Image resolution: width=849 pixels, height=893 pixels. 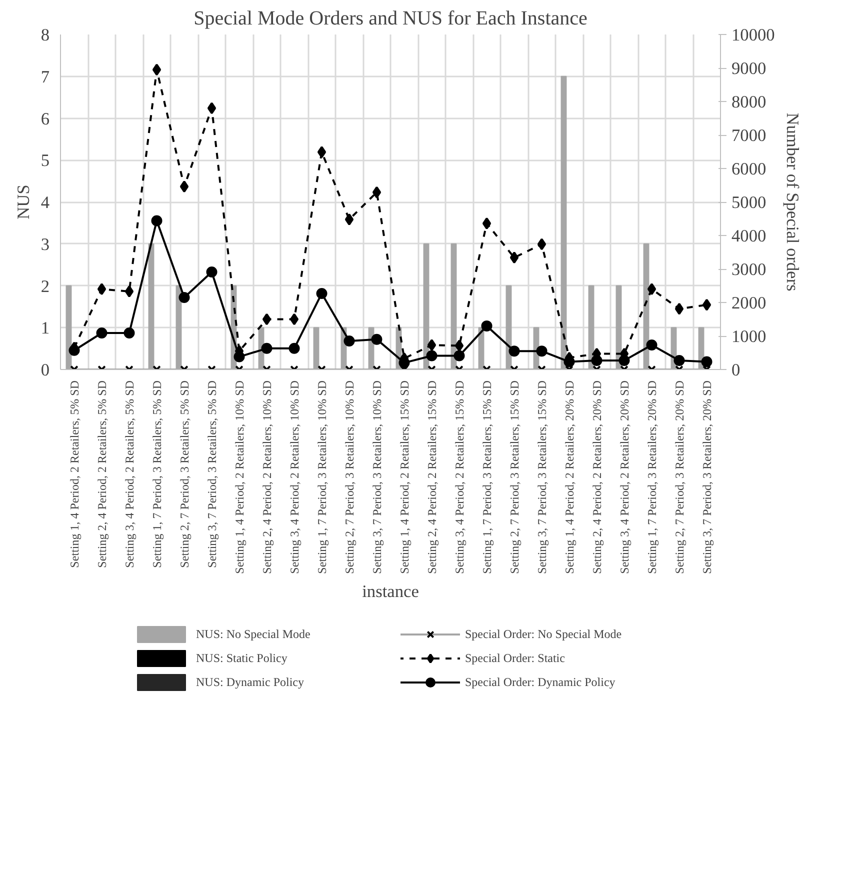 What do you see at coordinates (544, 634) in the screenshot?
I see `legend-label: Special Order: No Special Mode` at bounding box center [544, 634].